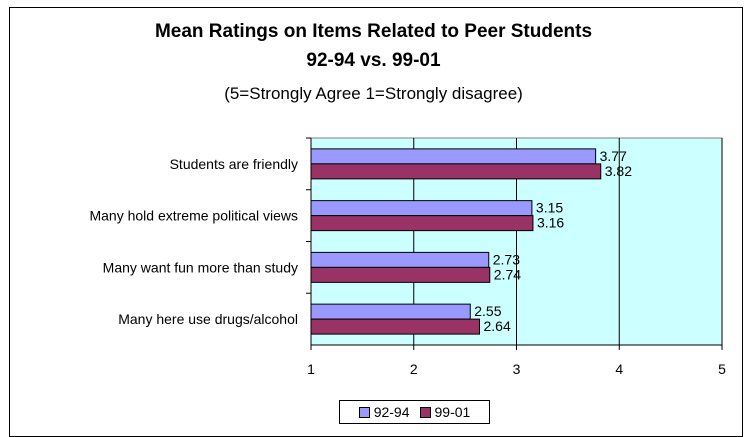 This screenshot has height=437, width=747. Describe the element at coordinates (549, 208) in the screenshot. I see `data-label: 3.15` at that location.